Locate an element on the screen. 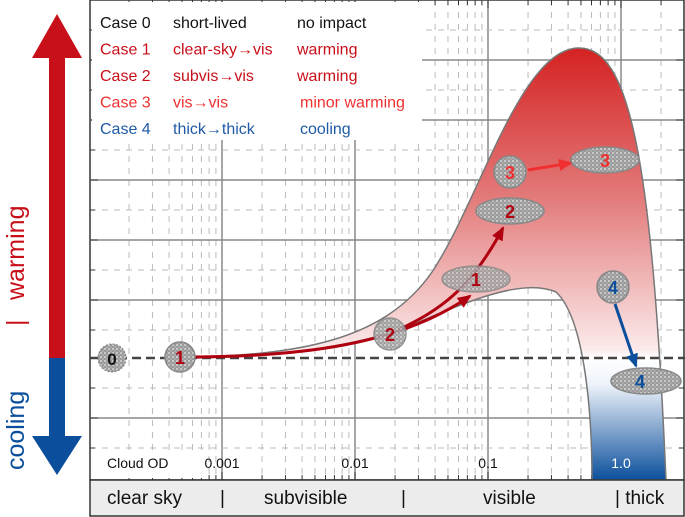 The height and width of the screenshot is (517, 685). x-title-bg is located at coordinates (148, 464).